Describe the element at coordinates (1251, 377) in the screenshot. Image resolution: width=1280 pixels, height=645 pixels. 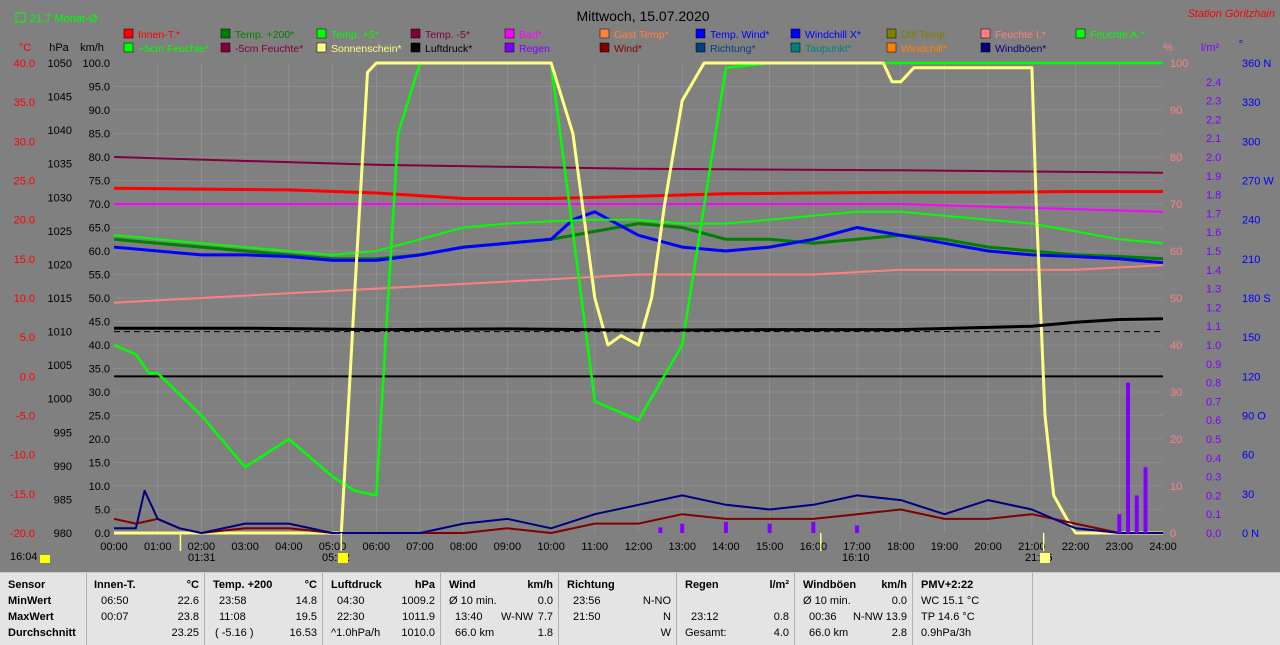
I see `direction-tick-label: 120` at that location.